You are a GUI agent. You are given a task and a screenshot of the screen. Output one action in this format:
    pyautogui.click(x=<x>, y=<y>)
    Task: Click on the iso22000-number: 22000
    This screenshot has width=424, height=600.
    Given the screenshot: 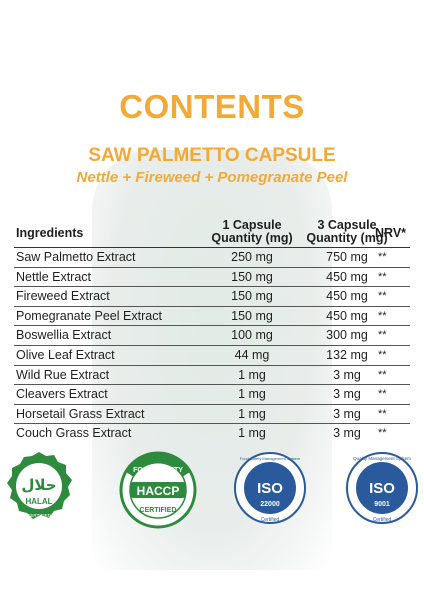 What is the action you would take?
    pyautogui.click(x=270, y=504)
    